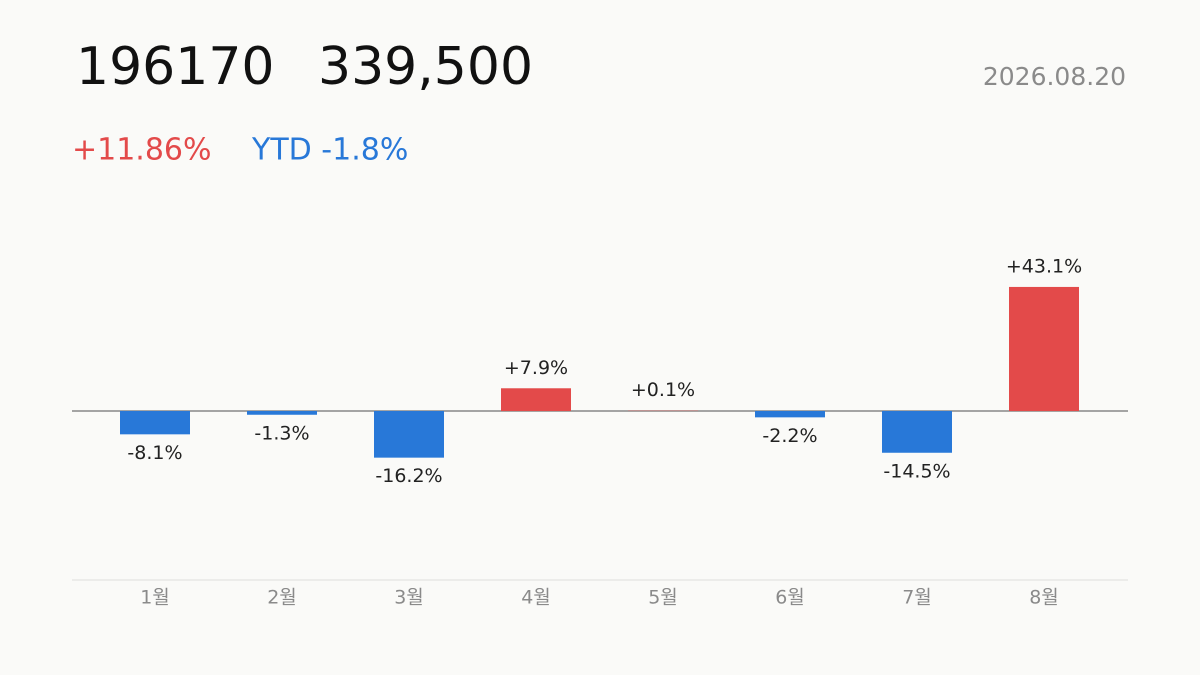 The image size is (1200, 675). Describe the element at coordinates (1044, 266) in the screenshot. I see `value-label: +43.1%` at that location.